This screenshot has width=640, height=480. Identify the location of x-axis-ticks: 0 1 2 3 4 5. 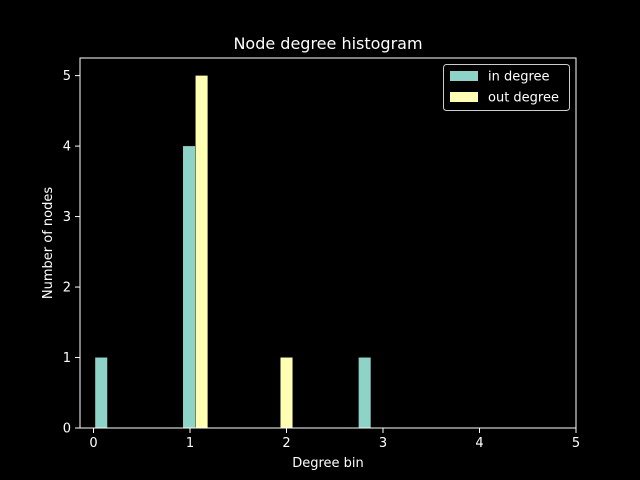
(334, 439).